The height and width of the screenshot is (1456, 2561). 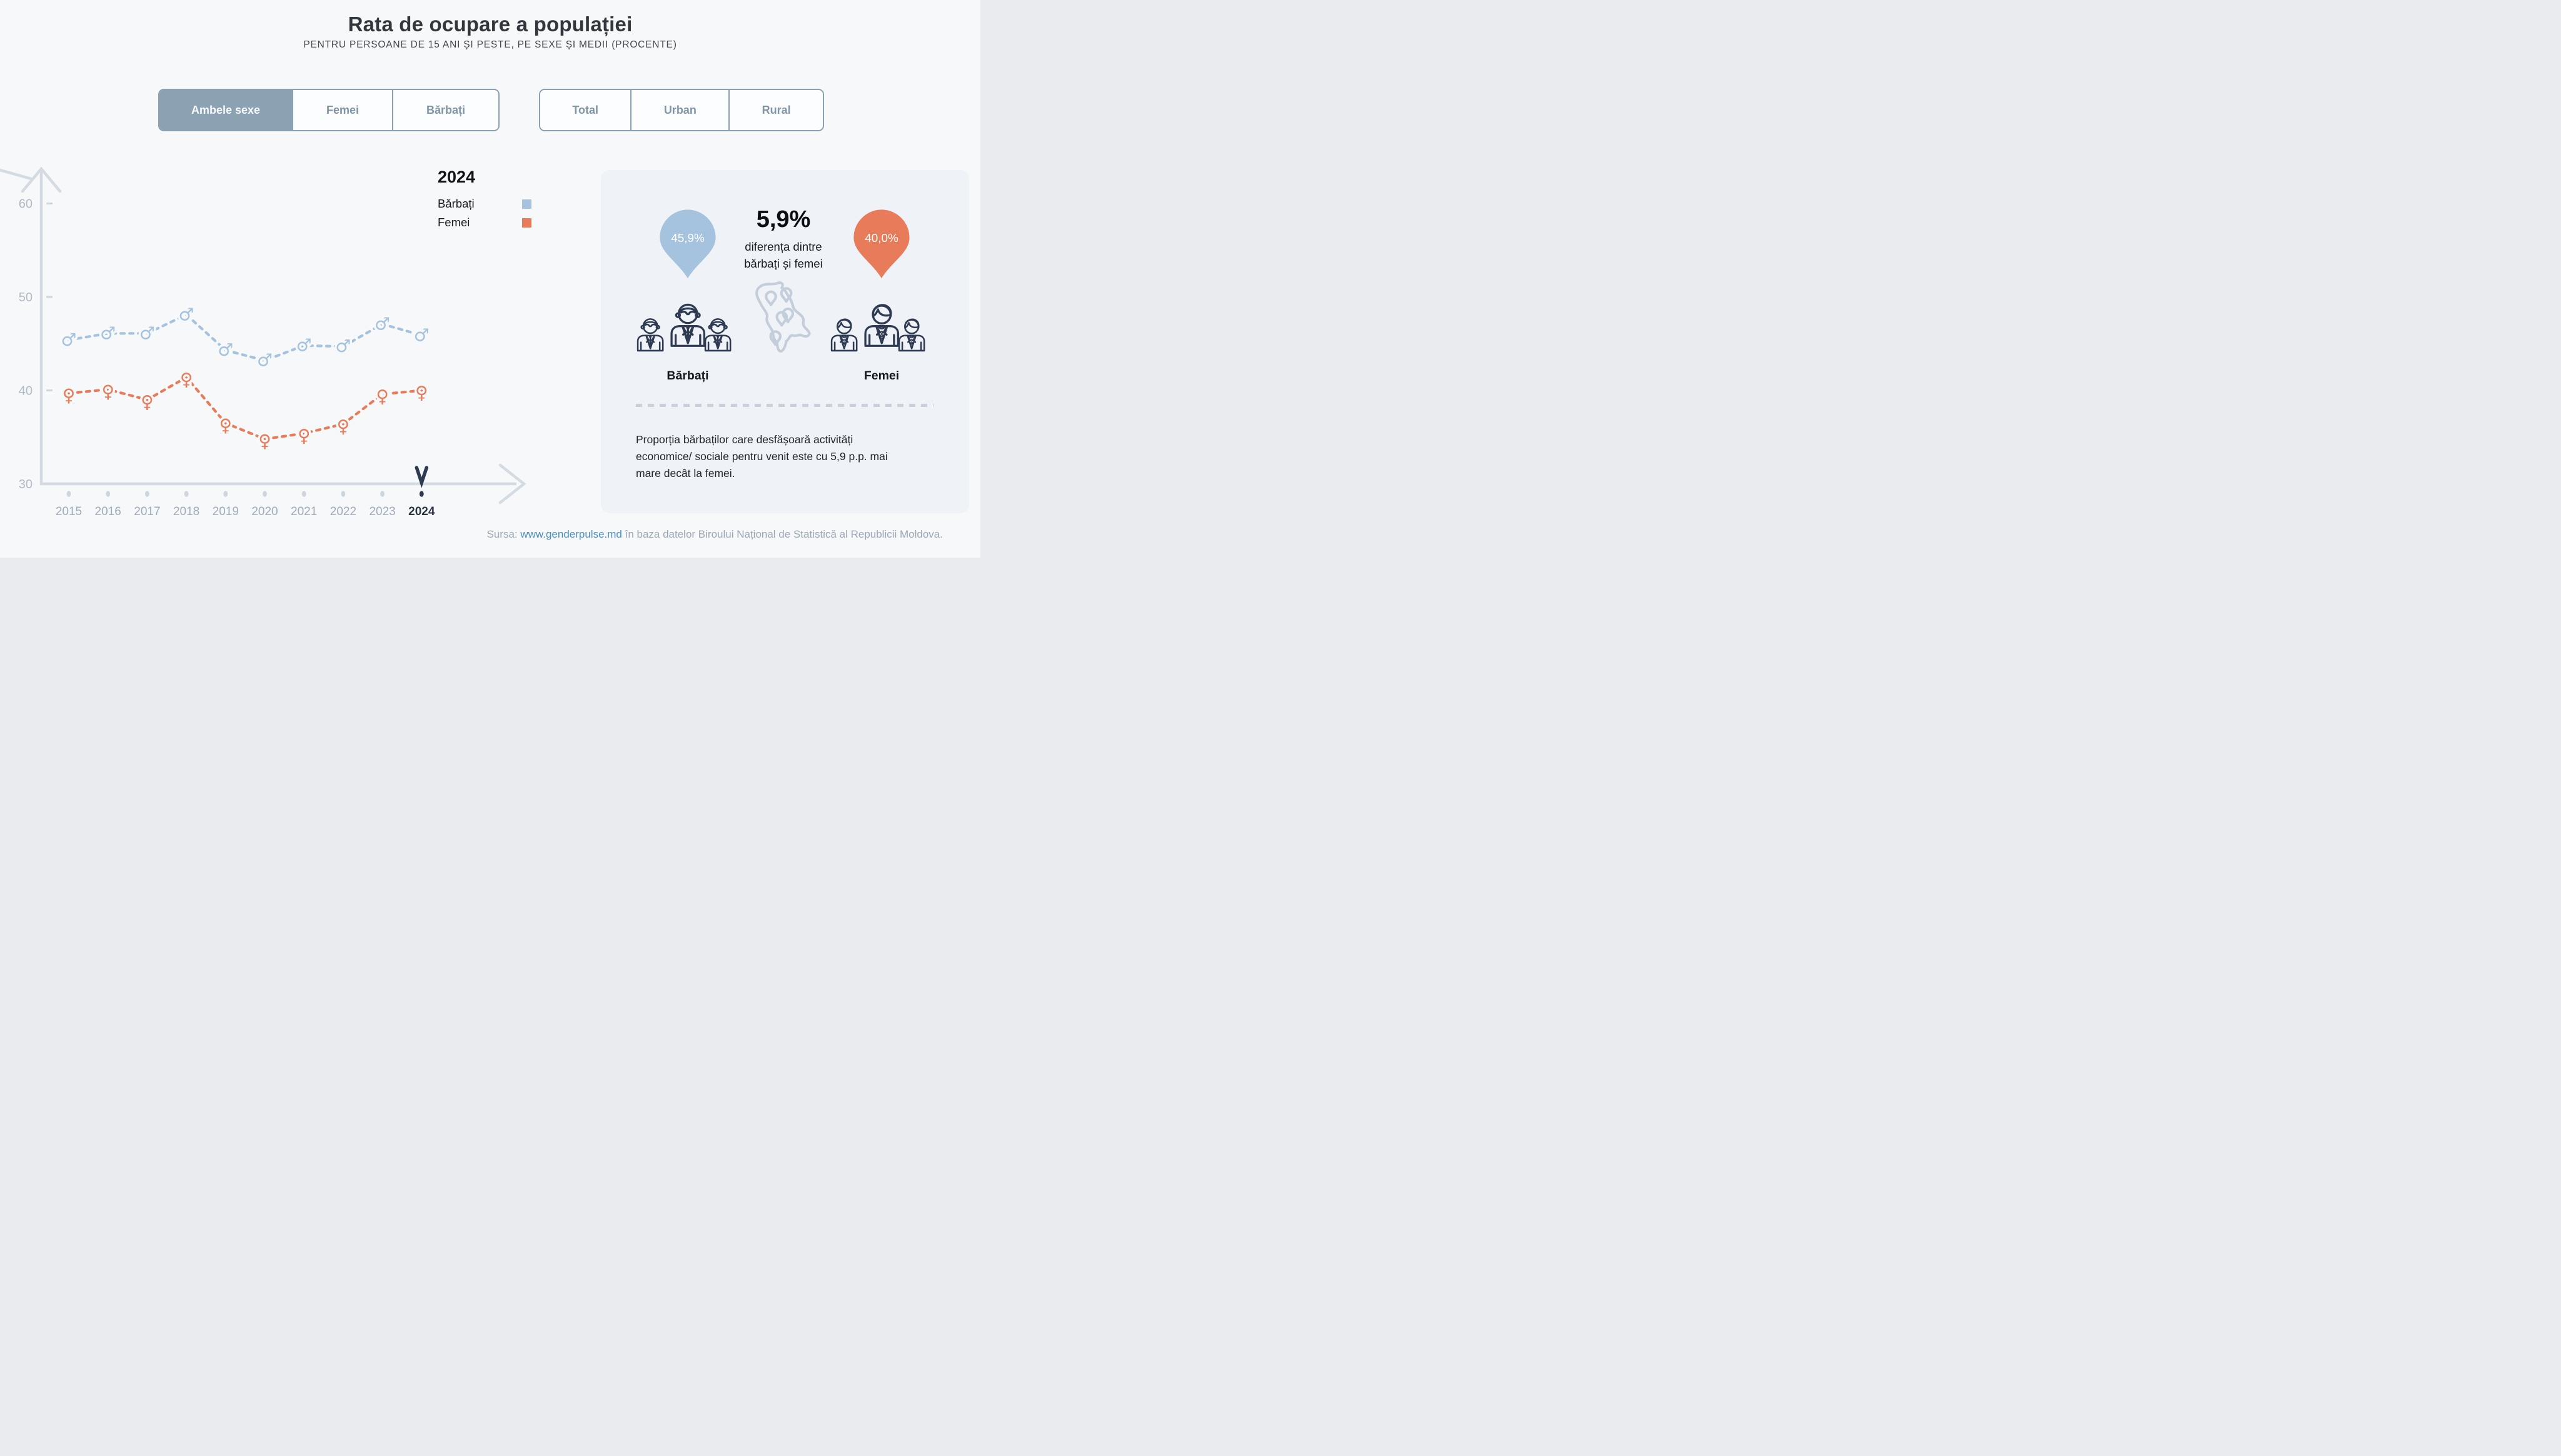 I want to click on year-label-2022: 2022, so click(x=343, y=511).